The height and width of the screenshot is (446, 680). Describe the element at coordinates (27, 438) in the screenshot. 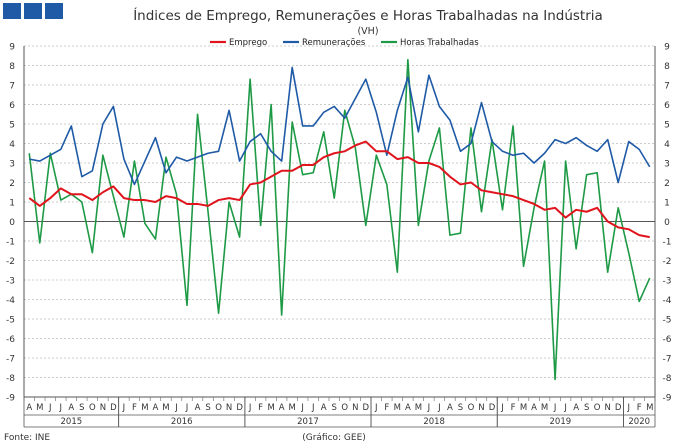

I see `source-label: Fonte: INE` at that location.